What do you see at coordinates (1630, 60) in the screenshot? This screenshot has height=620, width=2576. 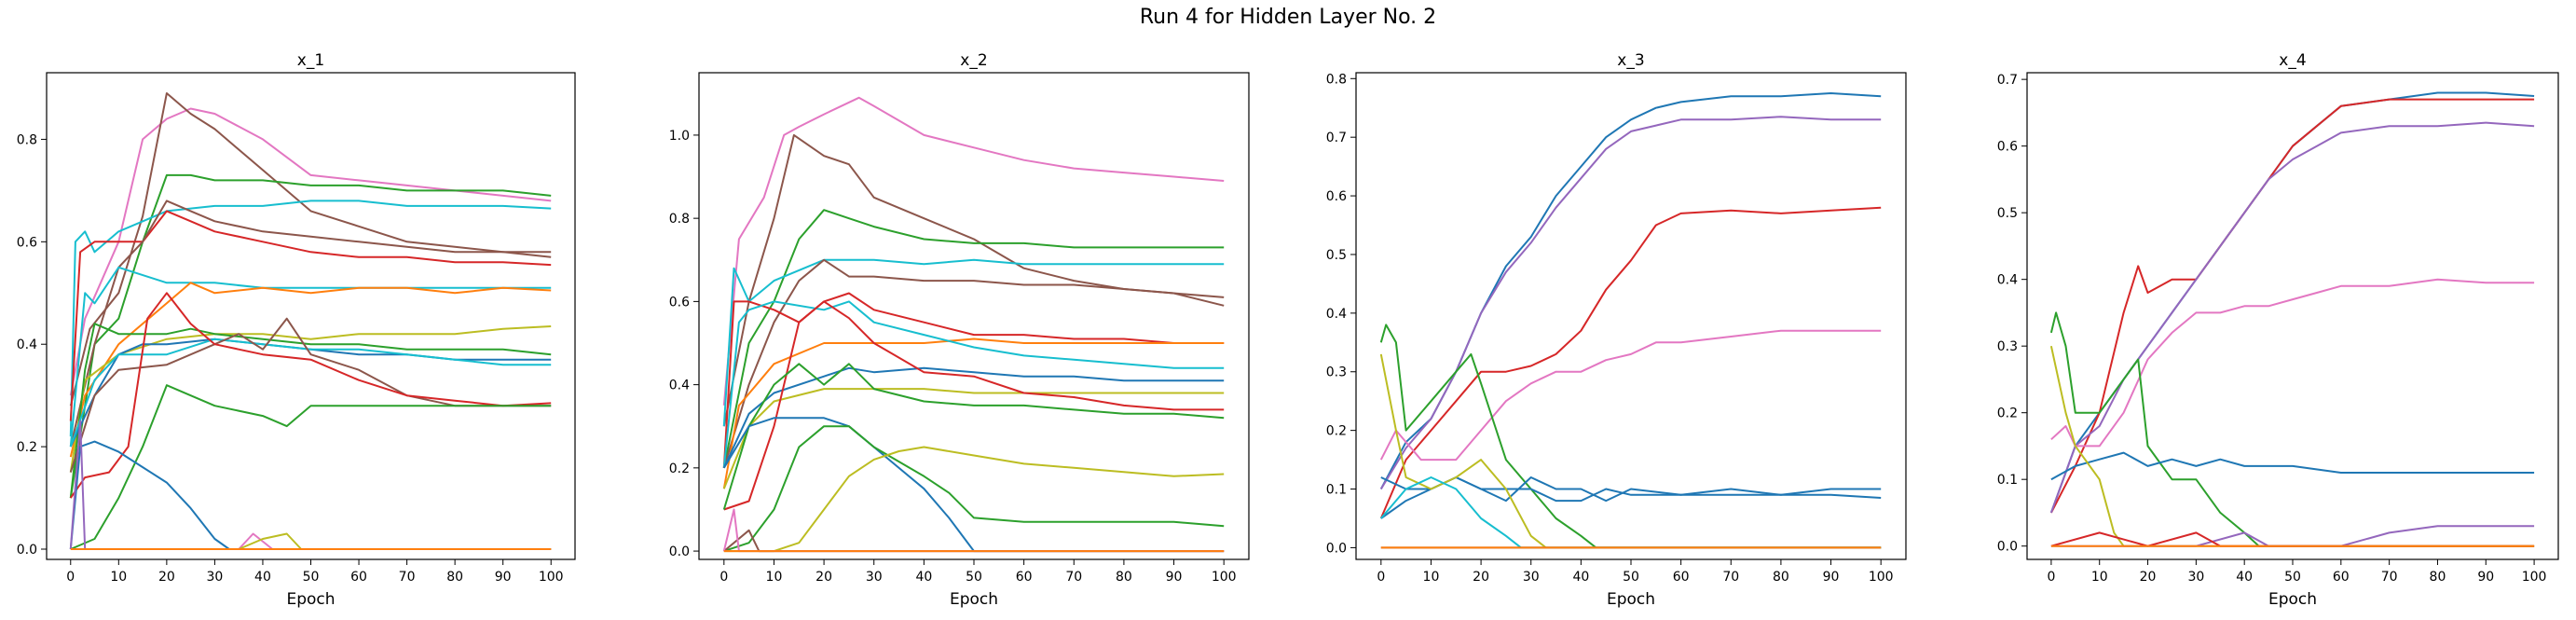 I see `panel-title: x_3` at bounding box center [1630, 60].